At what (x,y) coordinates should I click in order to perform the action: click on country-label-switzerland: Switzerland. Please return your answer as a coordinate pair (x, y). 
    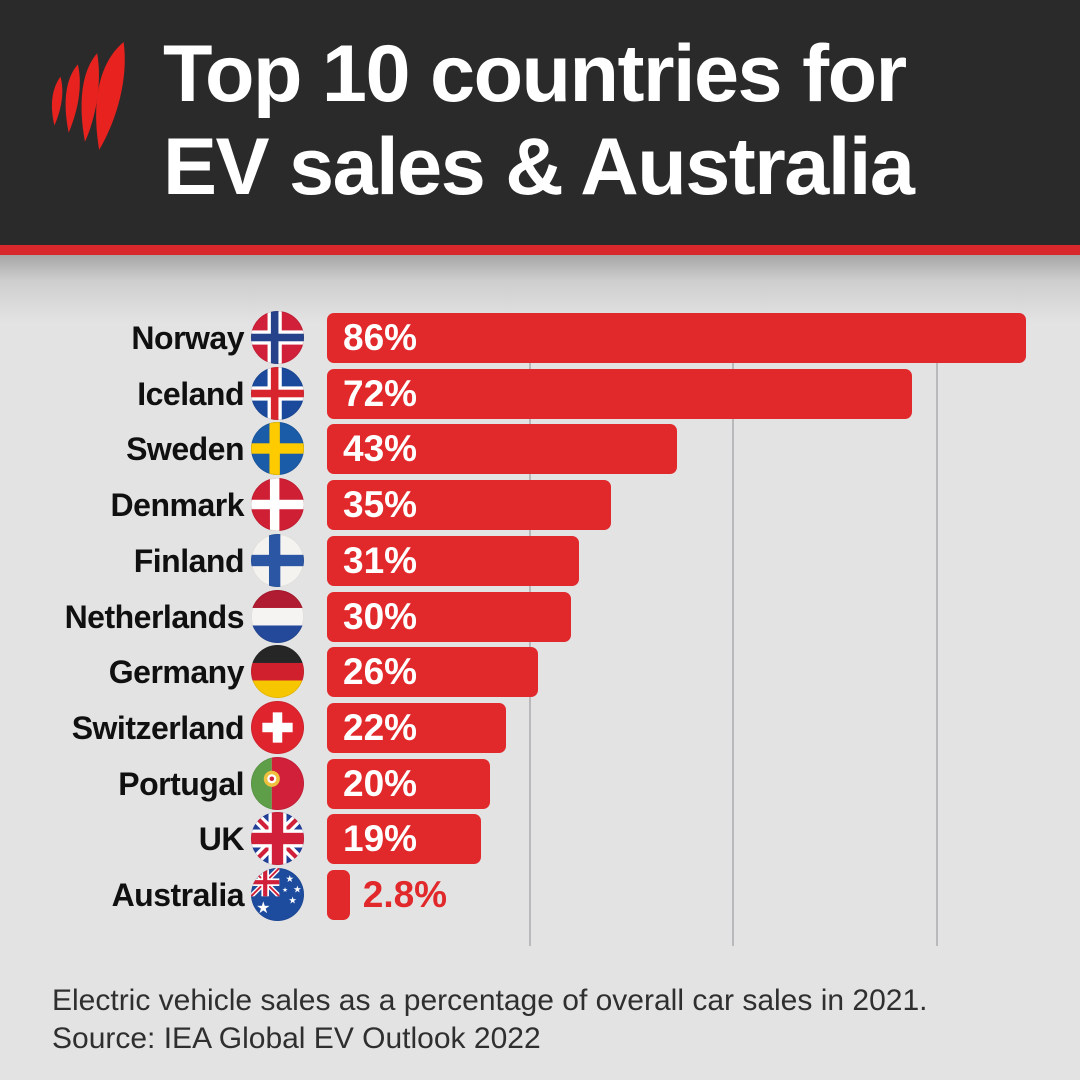
    Looking at the image, I should click on (158, 727).